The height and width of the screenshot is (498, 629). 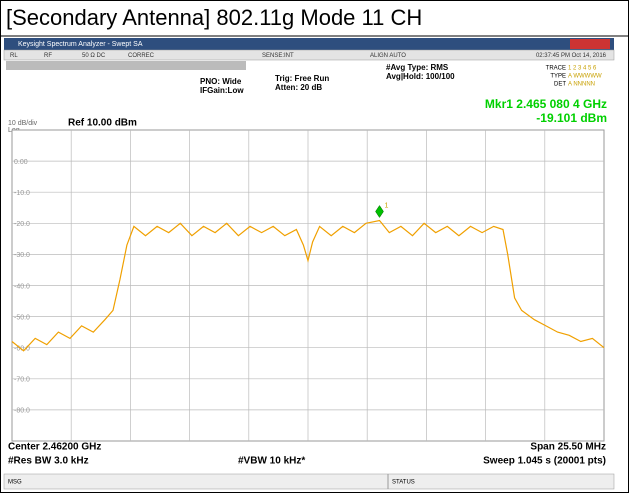 What do you see at coordinates (278, 56) in the screenshot?
I see `toolbar-item: SENSE:INT` at bounding box center [278, 56].